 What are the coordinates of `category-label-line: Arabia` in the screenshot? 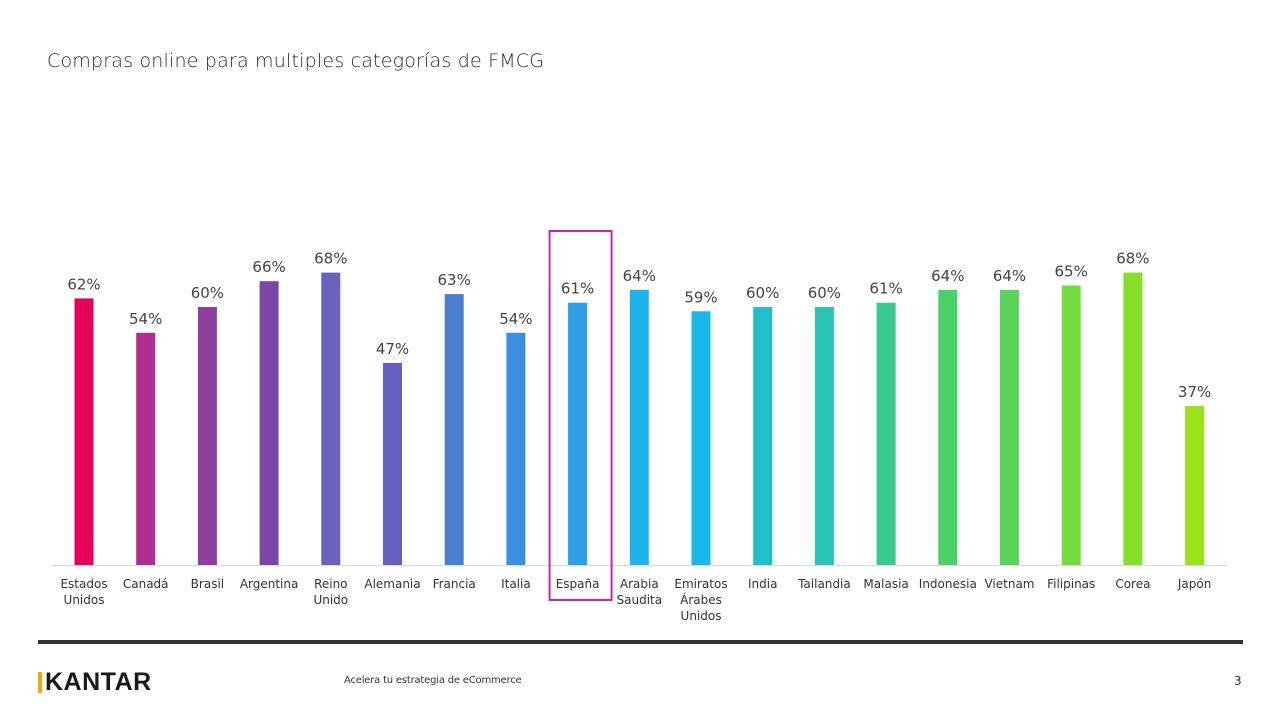 It's located at (639, 584).